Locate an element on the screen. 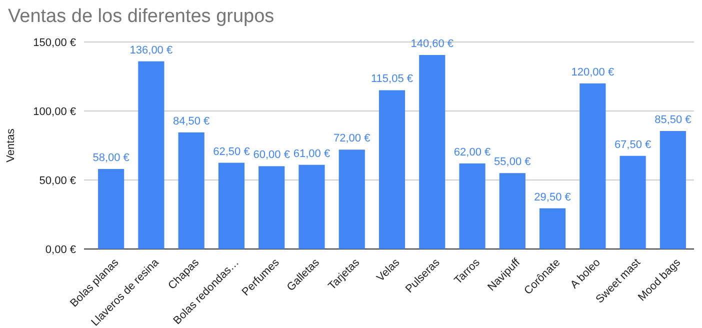 The height and width of the screenshot is (328, 702). data-label: 60,00 € is located at coordinates (271, 155).